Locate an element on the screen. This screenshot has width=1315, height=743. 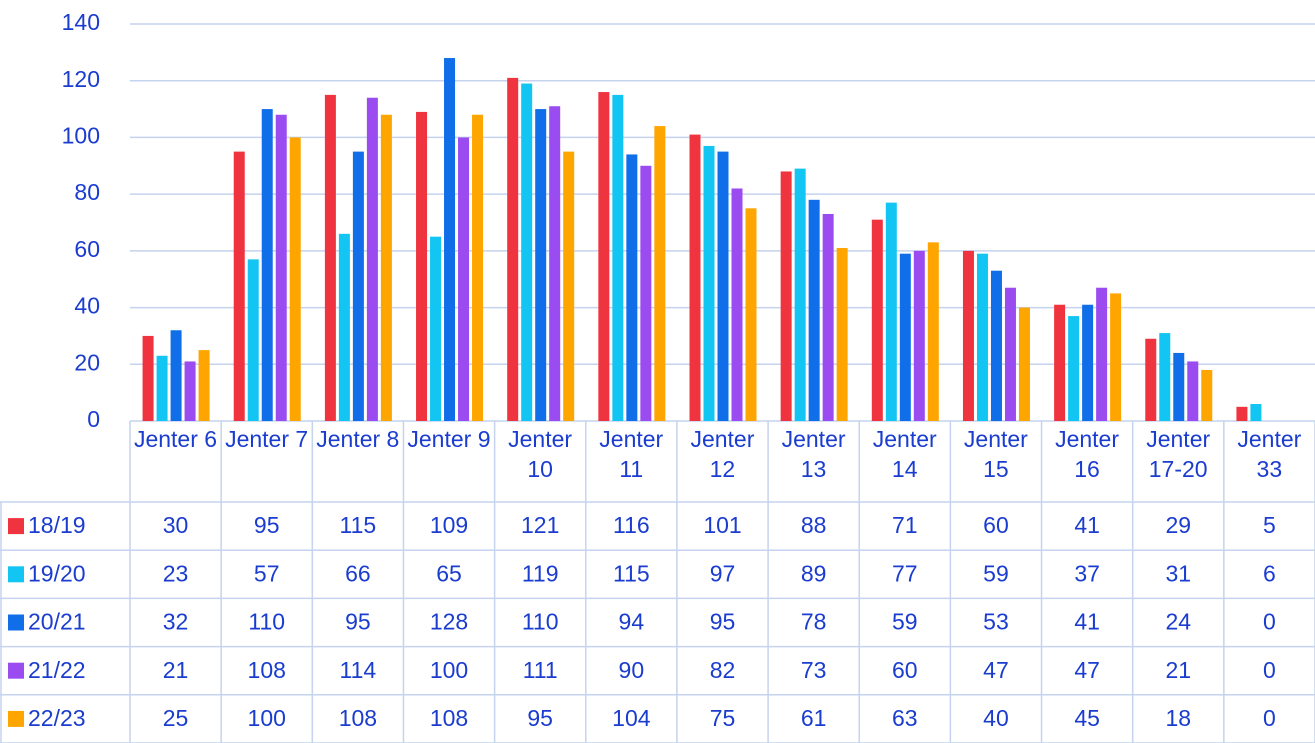
table-cell: 40 is located at coordinates (996, 718).